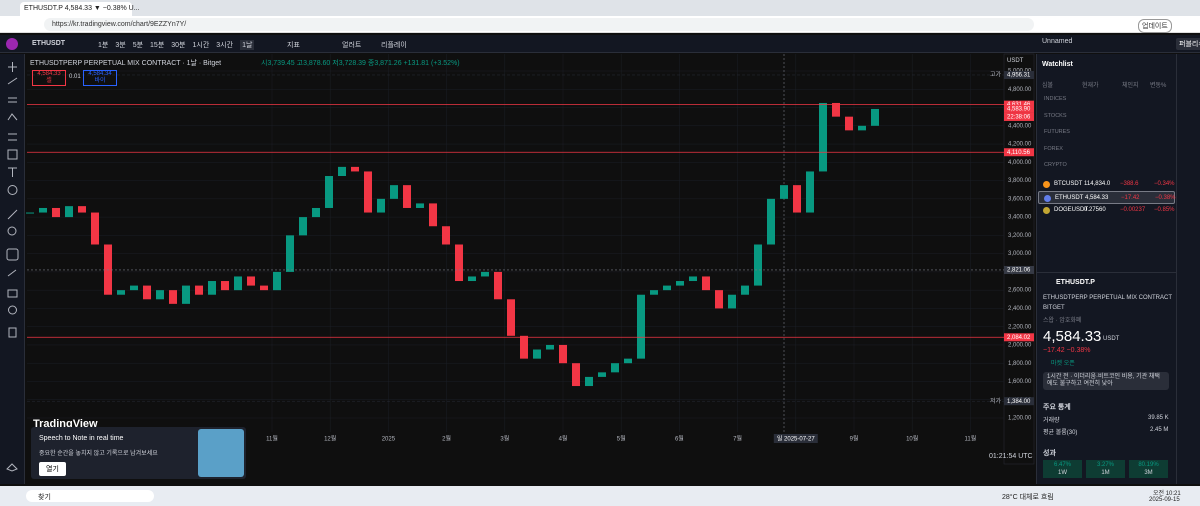 This screenshot has height=506, width=1200. Describe the element at coordinates (1020, 382) in the screenshot. I see `y-tick-label: 1,600.00` at that location.